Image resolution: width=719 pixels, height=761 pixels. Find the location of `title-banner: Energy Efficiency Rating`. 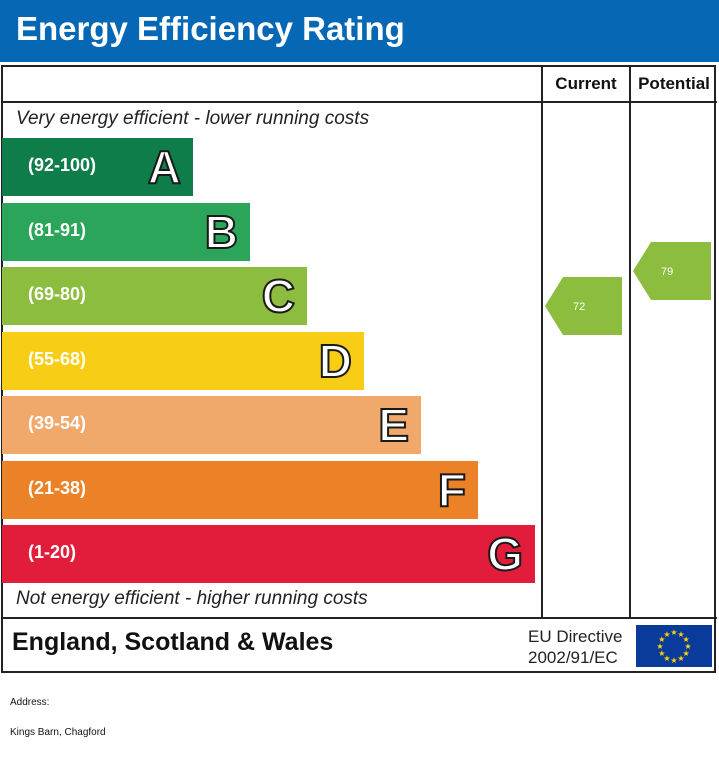

title-banner: Energy Efficiency Rating is located at coordinates (359, 31).